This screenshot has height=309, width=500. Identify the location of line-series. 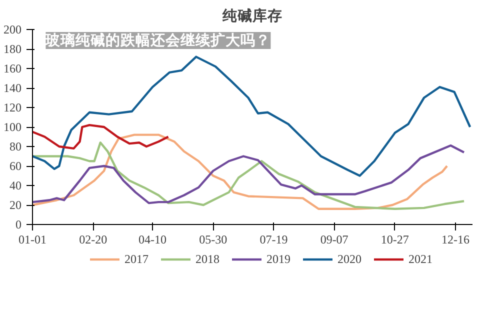
(101, 137).